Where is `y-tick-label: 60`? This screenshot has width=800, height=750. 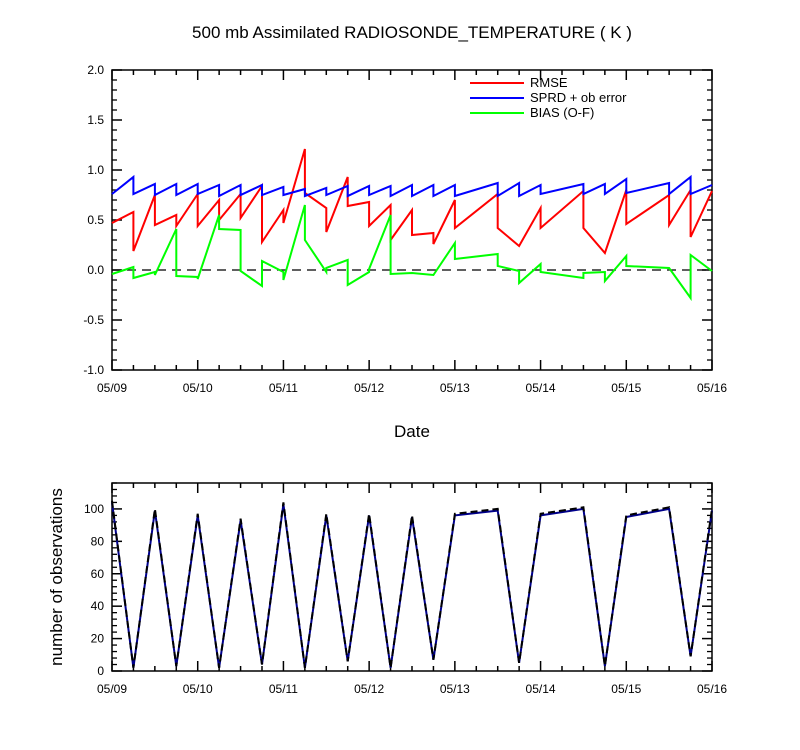 y-tick-label: 60 is located at coordinates (98, 574).